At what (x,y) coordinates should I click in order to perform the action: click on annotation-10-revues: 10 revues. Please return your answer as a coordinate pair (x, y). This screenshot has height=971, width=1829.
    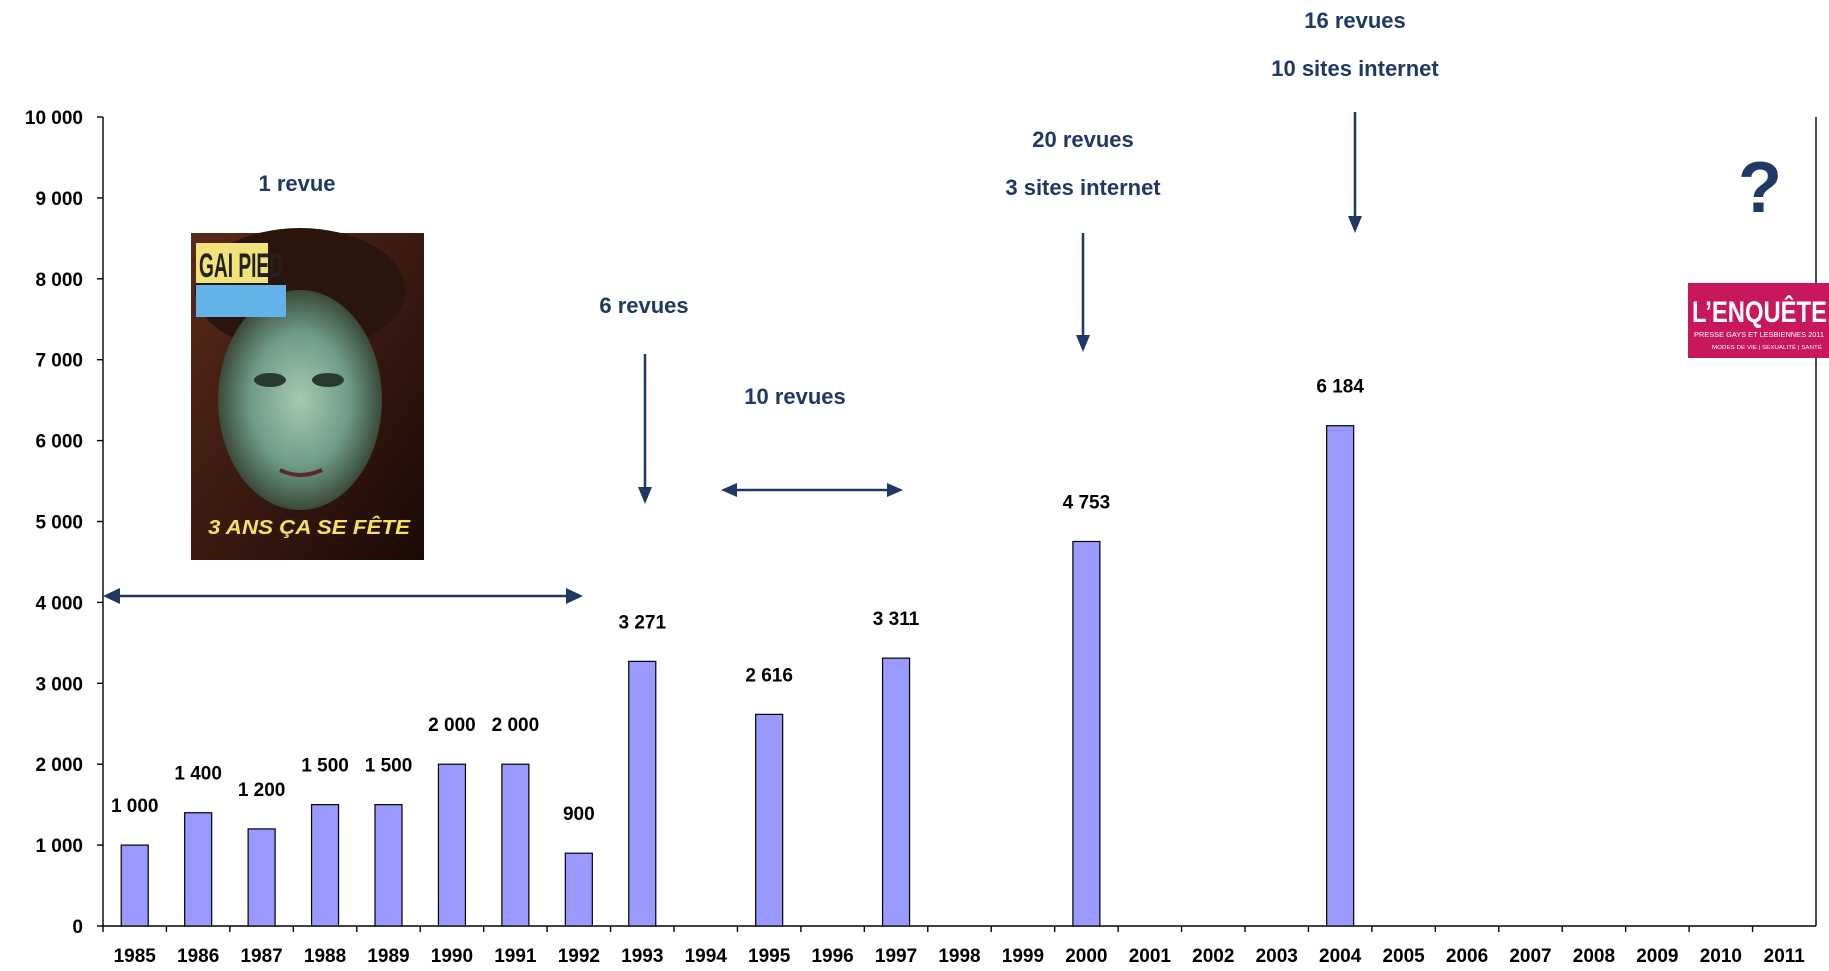
    Looking at the image, I should click on (795, 396).